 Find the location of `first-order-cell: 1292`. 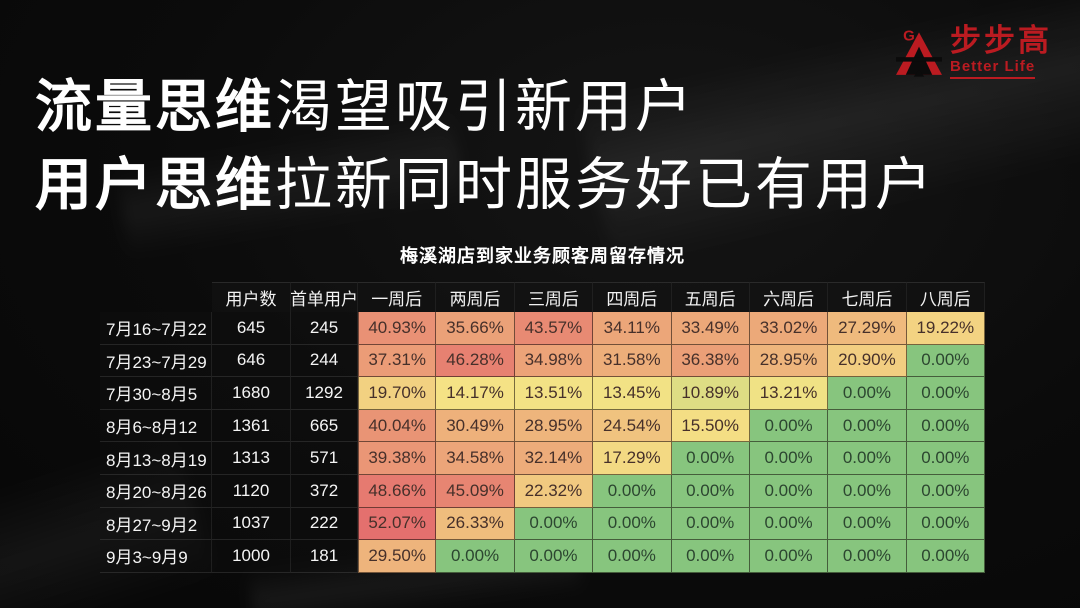

first-order-cell: 1292 is located at coordinates (324, 393).